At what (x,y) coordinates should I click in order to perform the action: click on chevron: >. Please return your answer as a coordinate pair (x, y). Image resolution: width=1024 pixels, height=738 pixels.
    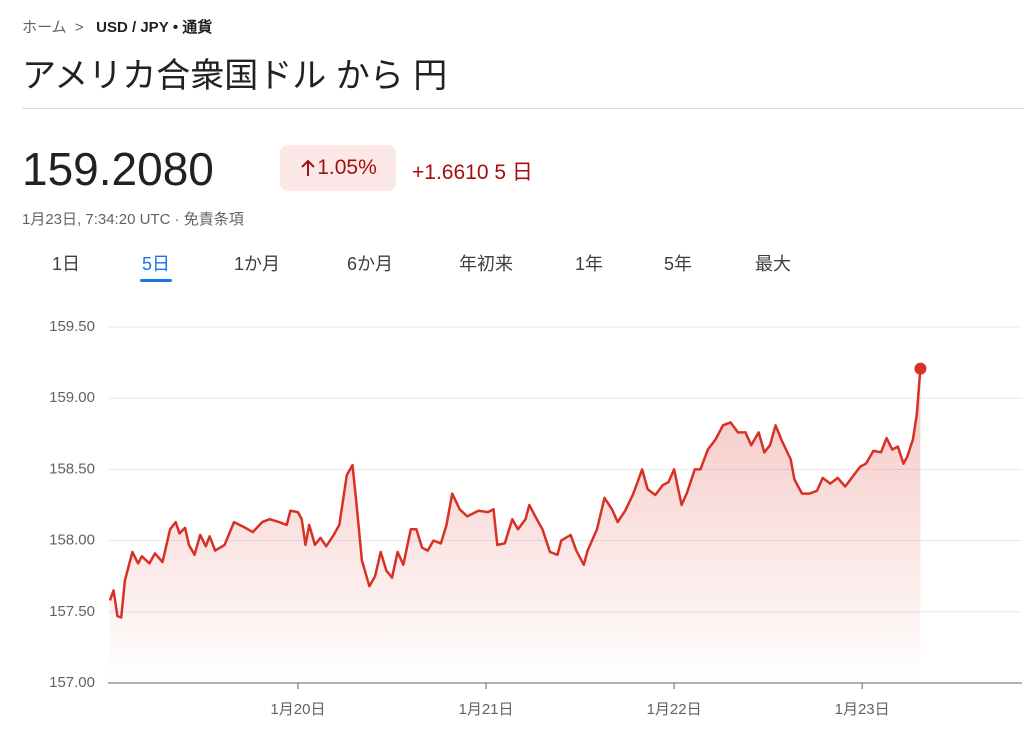
    Looking at the image, I should click on (81, 27).